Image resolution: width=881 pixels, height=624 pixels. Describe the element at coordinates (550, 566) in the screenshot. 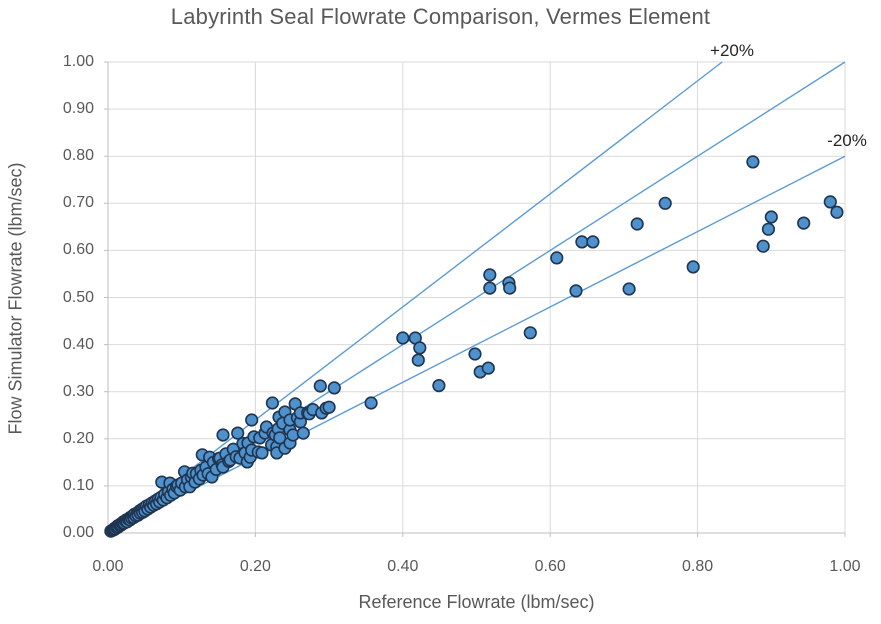

I see `x-tick-label: 0.60` at that location.